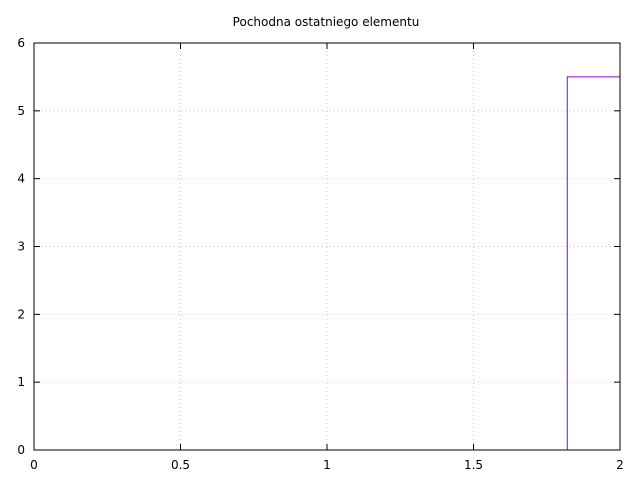  What do you see at coordinates (620, 465) in the screenshot?
I see `x-tick-label: 2` at bounding box center [620, 465].